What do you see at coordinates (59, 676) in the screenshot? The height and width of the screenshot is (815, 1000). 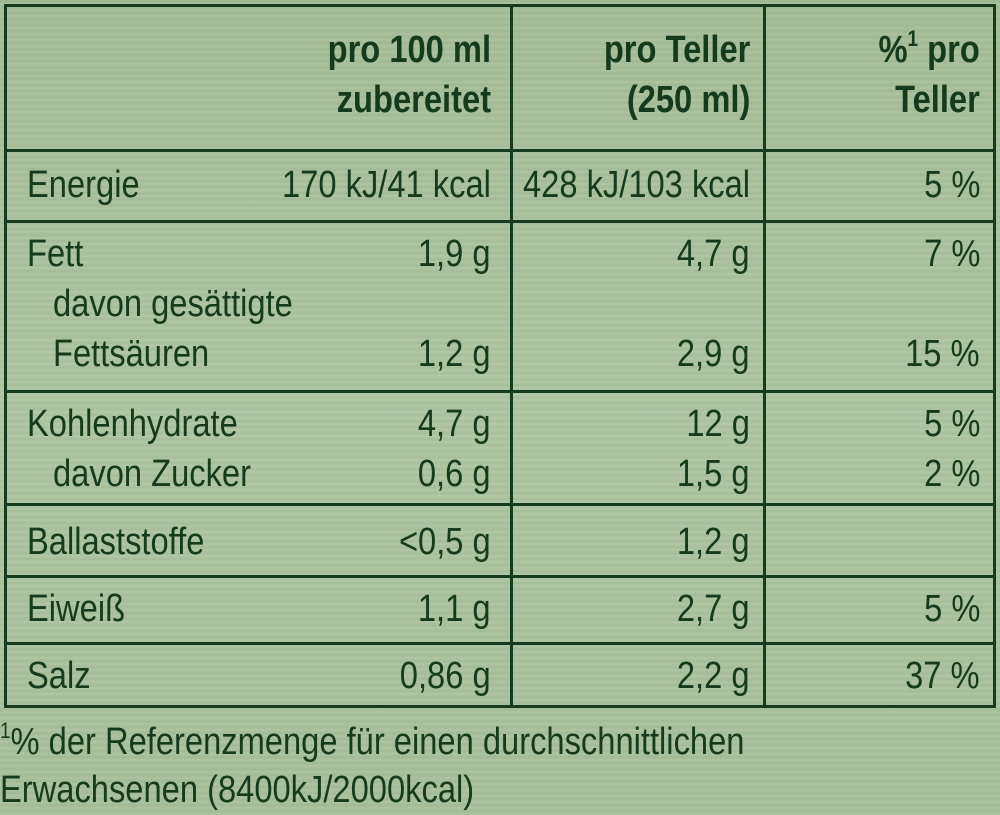 I see `row-label-salz: Salz` at bounding box center [59, 676].